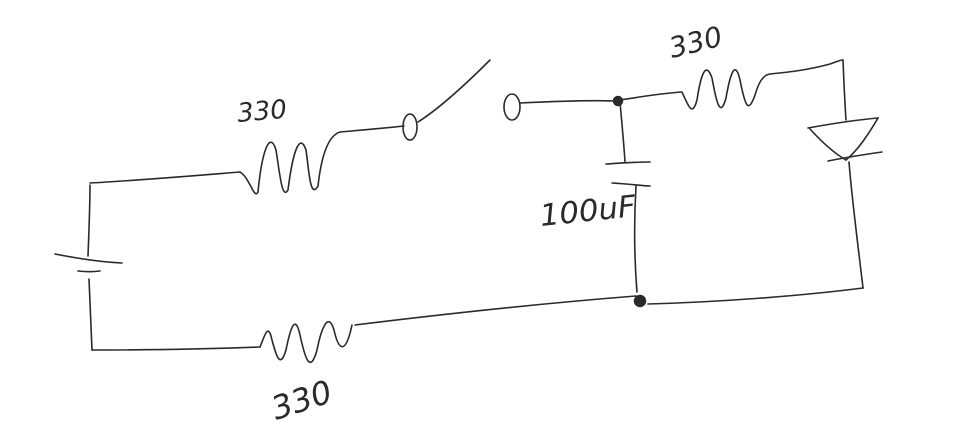 The image size is (975, 444). What do you see at coordinates (731, 84) in the screenshot?
I see `resistor-top-right` at bounding box center [731, 84].